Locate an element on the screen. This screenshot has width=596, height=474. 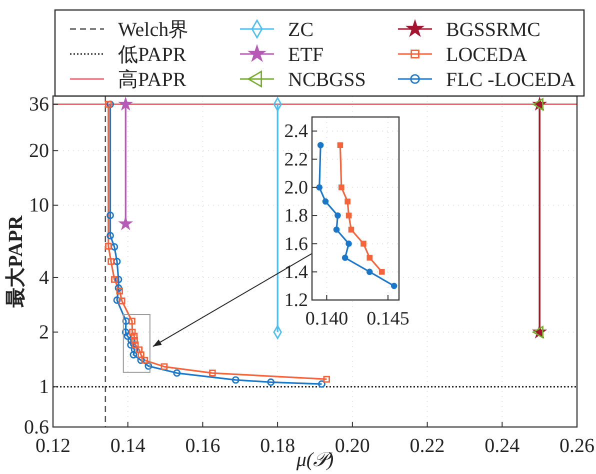
y-tick-label: 1.8 is located at coordinates (296, 216).